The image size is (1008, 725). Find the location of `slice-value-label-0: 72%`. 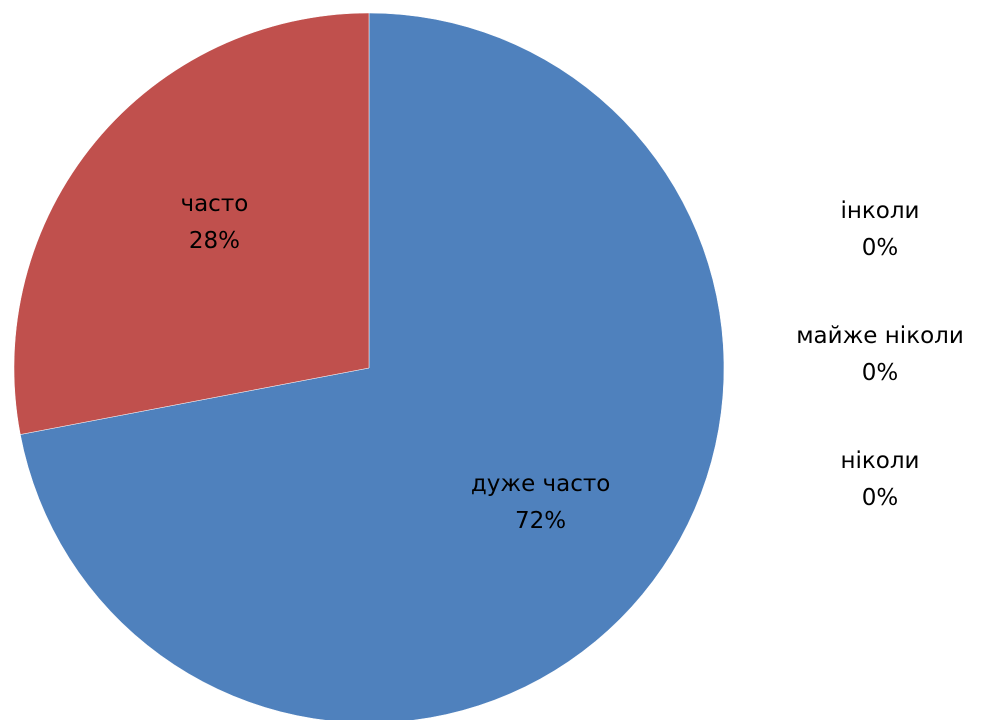

slice-value-label-0: 72% is located at coordinates (540, 521).